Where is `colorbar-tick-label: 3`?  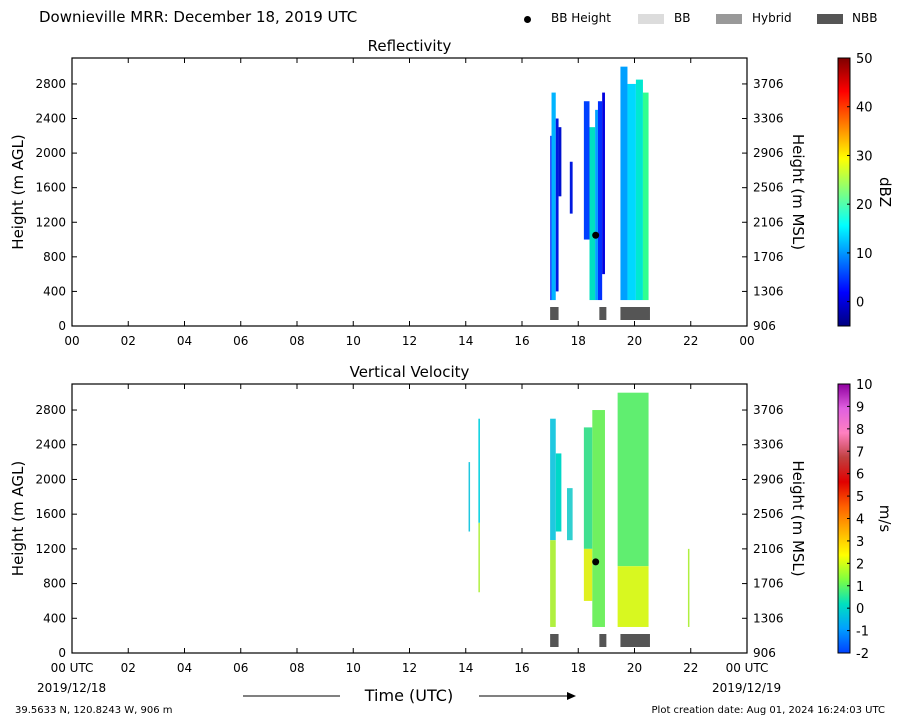
colorbar-tick-label: 3 is located at coordinates (860, 542).